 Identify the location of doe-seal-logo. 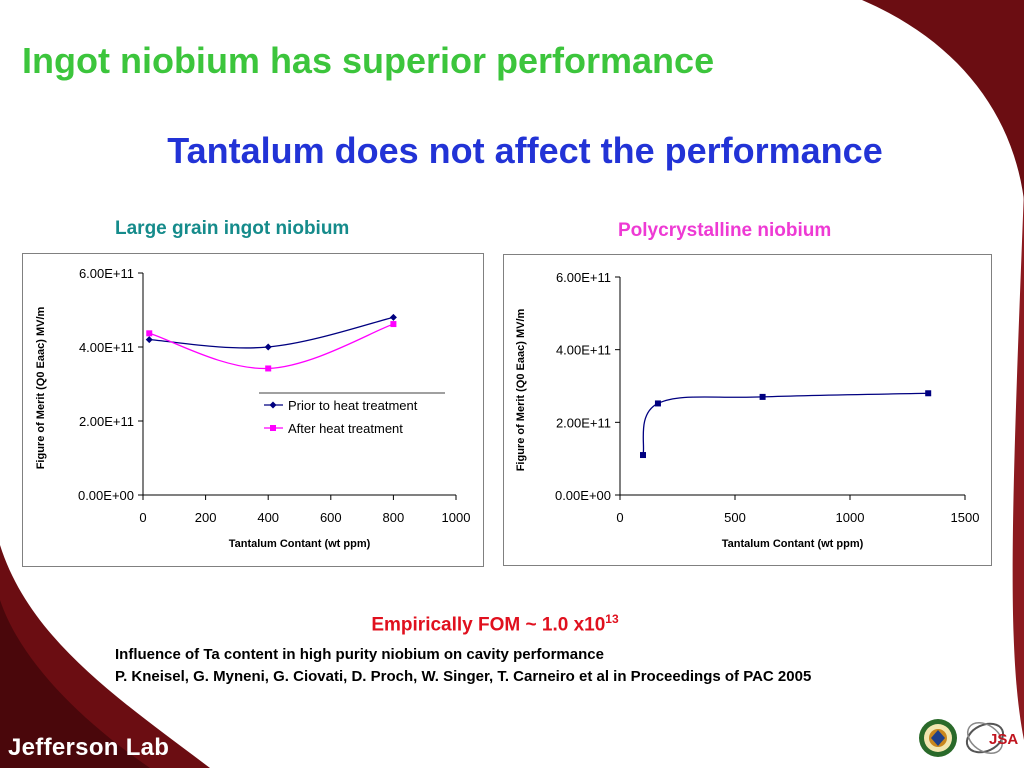
(938, 738).